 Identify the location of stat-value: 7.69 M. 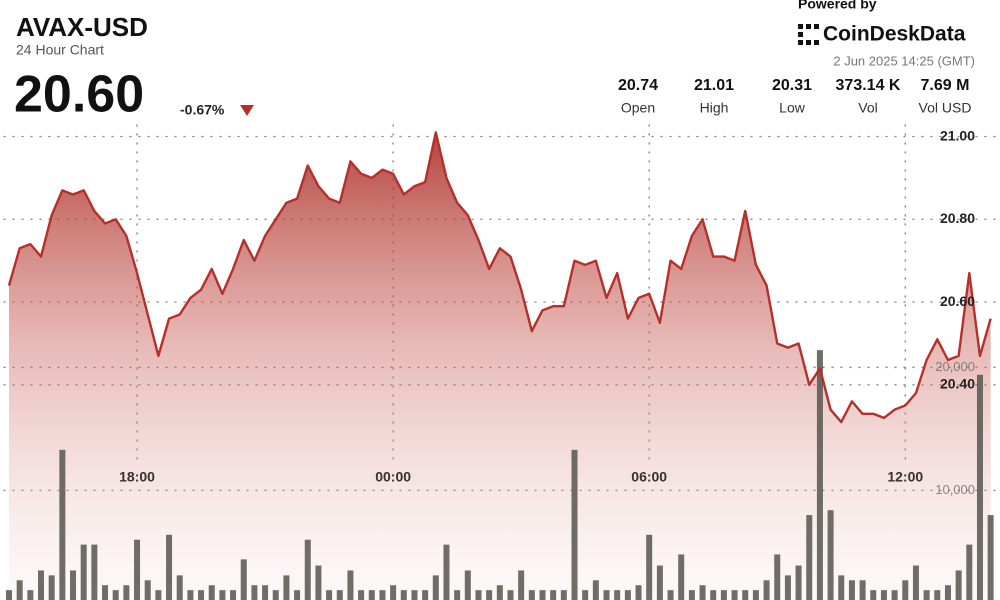
(945, 85).